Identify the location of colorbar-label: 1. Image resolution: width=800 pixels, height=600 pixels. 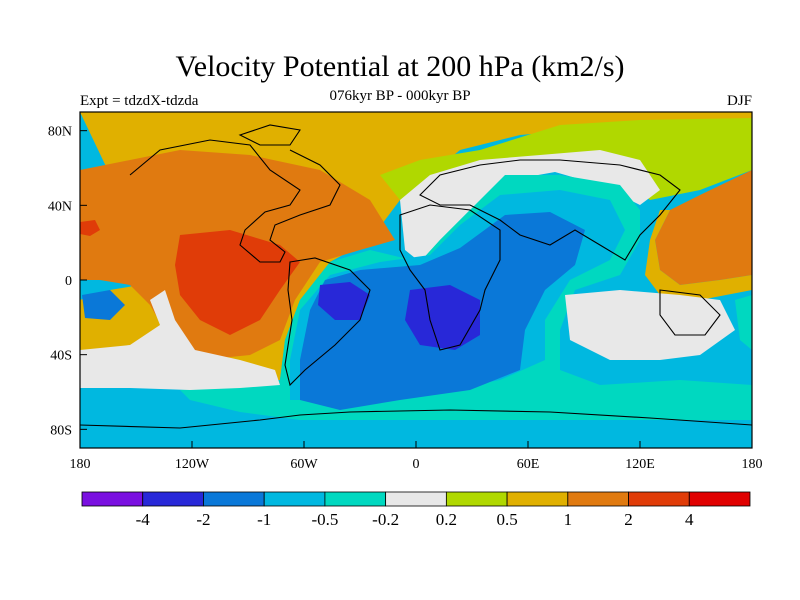
(568, 519).